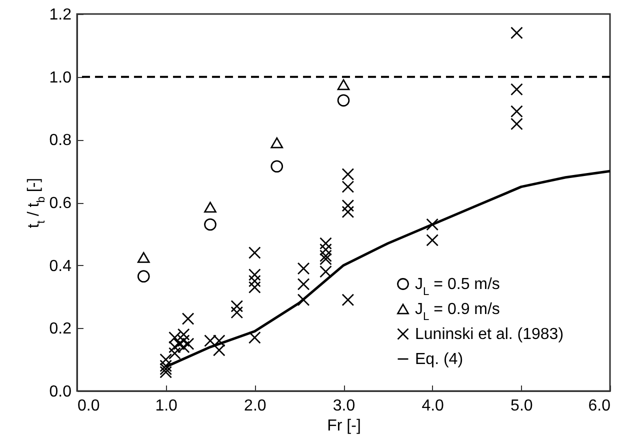  Describe the element at coordinates (89, 406) in the screenshot. I see `x-tick-label: 0.0` at that location.